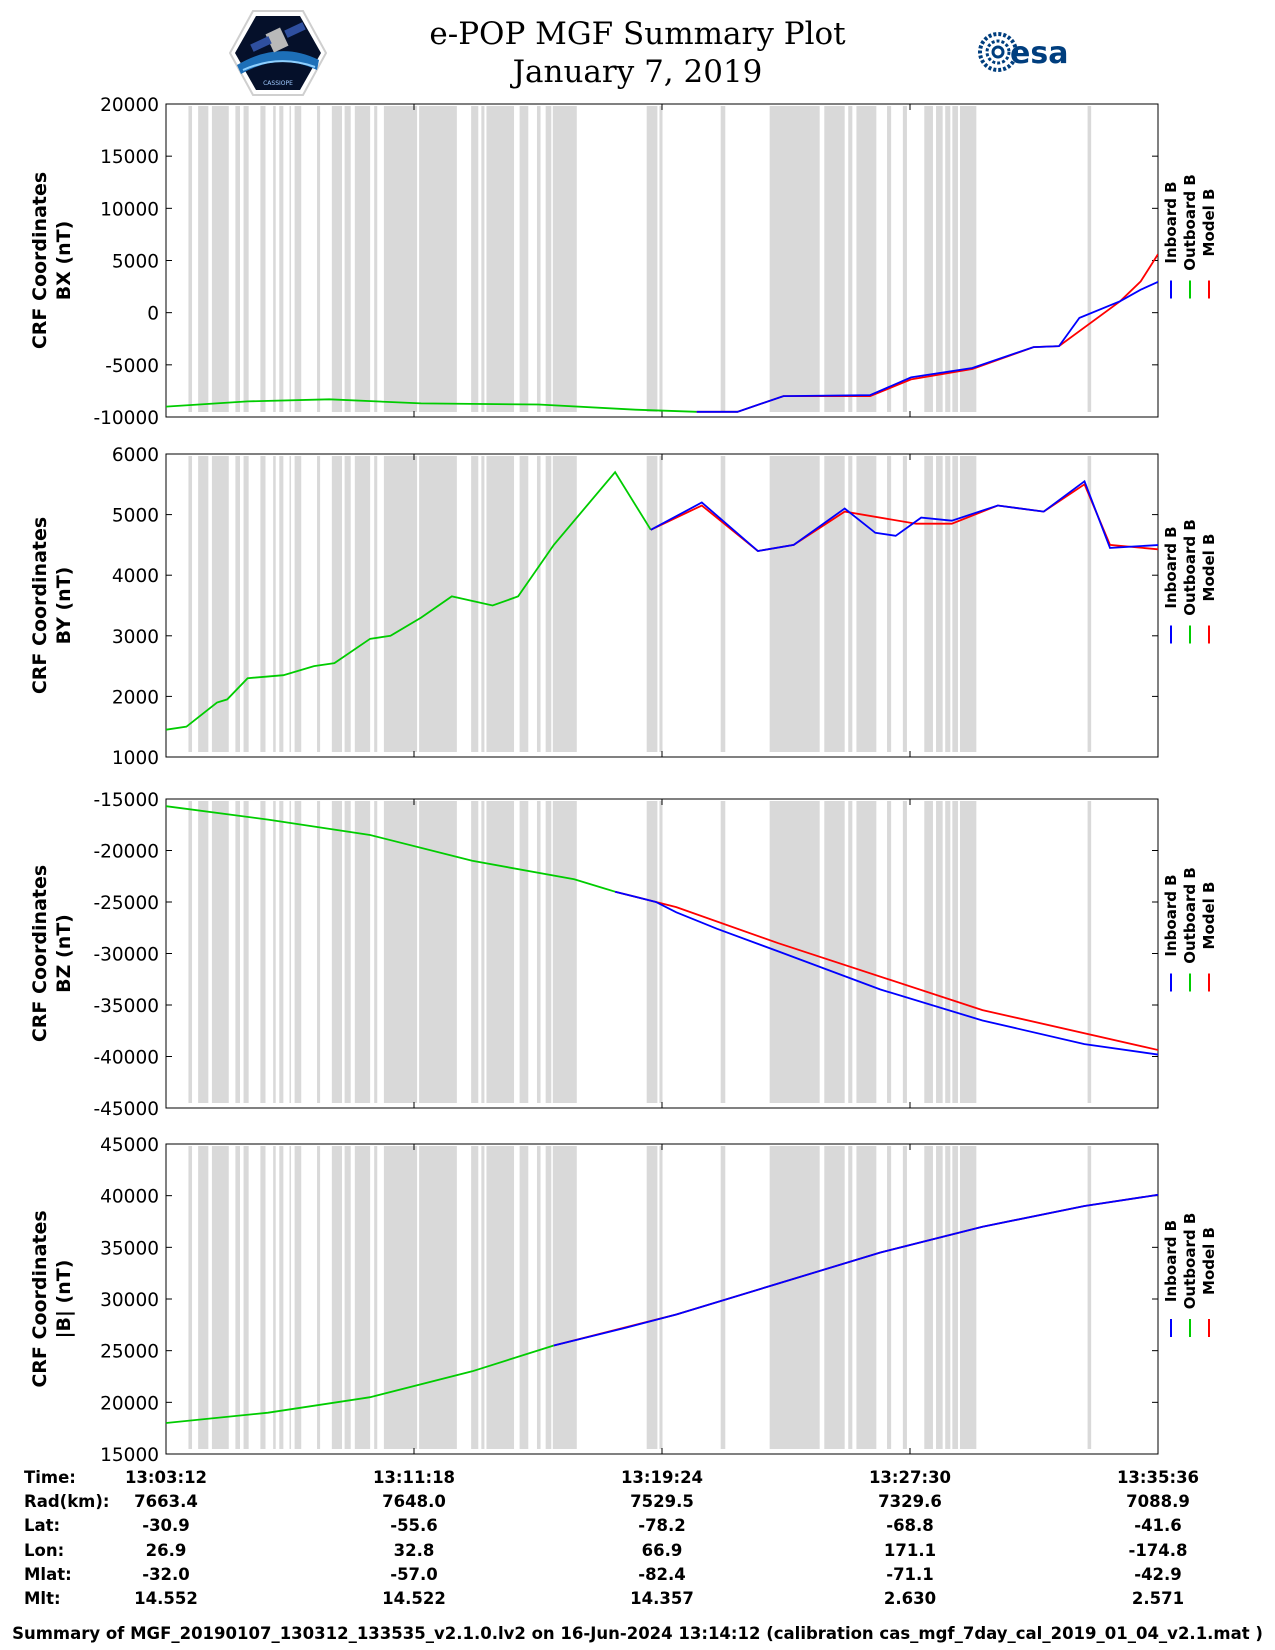 The width and height of the screenshot is (1275, 1650). Describe the element at coordinates (1190, 915) in the screenshot. I see `legend-label: Outboard B` at that location.